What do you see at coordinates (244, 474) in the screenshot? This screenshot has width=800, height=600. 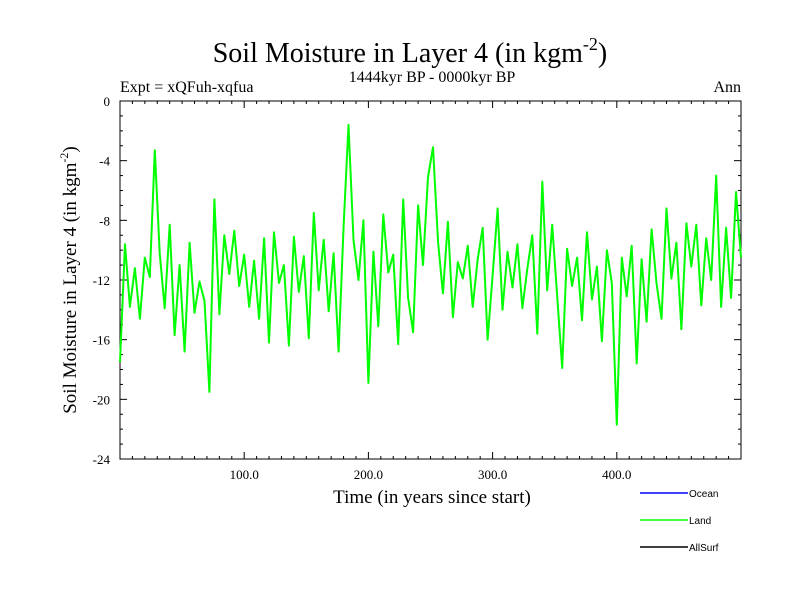 I see `x-tick-label: 100.0` at bounding box center [244, 474].